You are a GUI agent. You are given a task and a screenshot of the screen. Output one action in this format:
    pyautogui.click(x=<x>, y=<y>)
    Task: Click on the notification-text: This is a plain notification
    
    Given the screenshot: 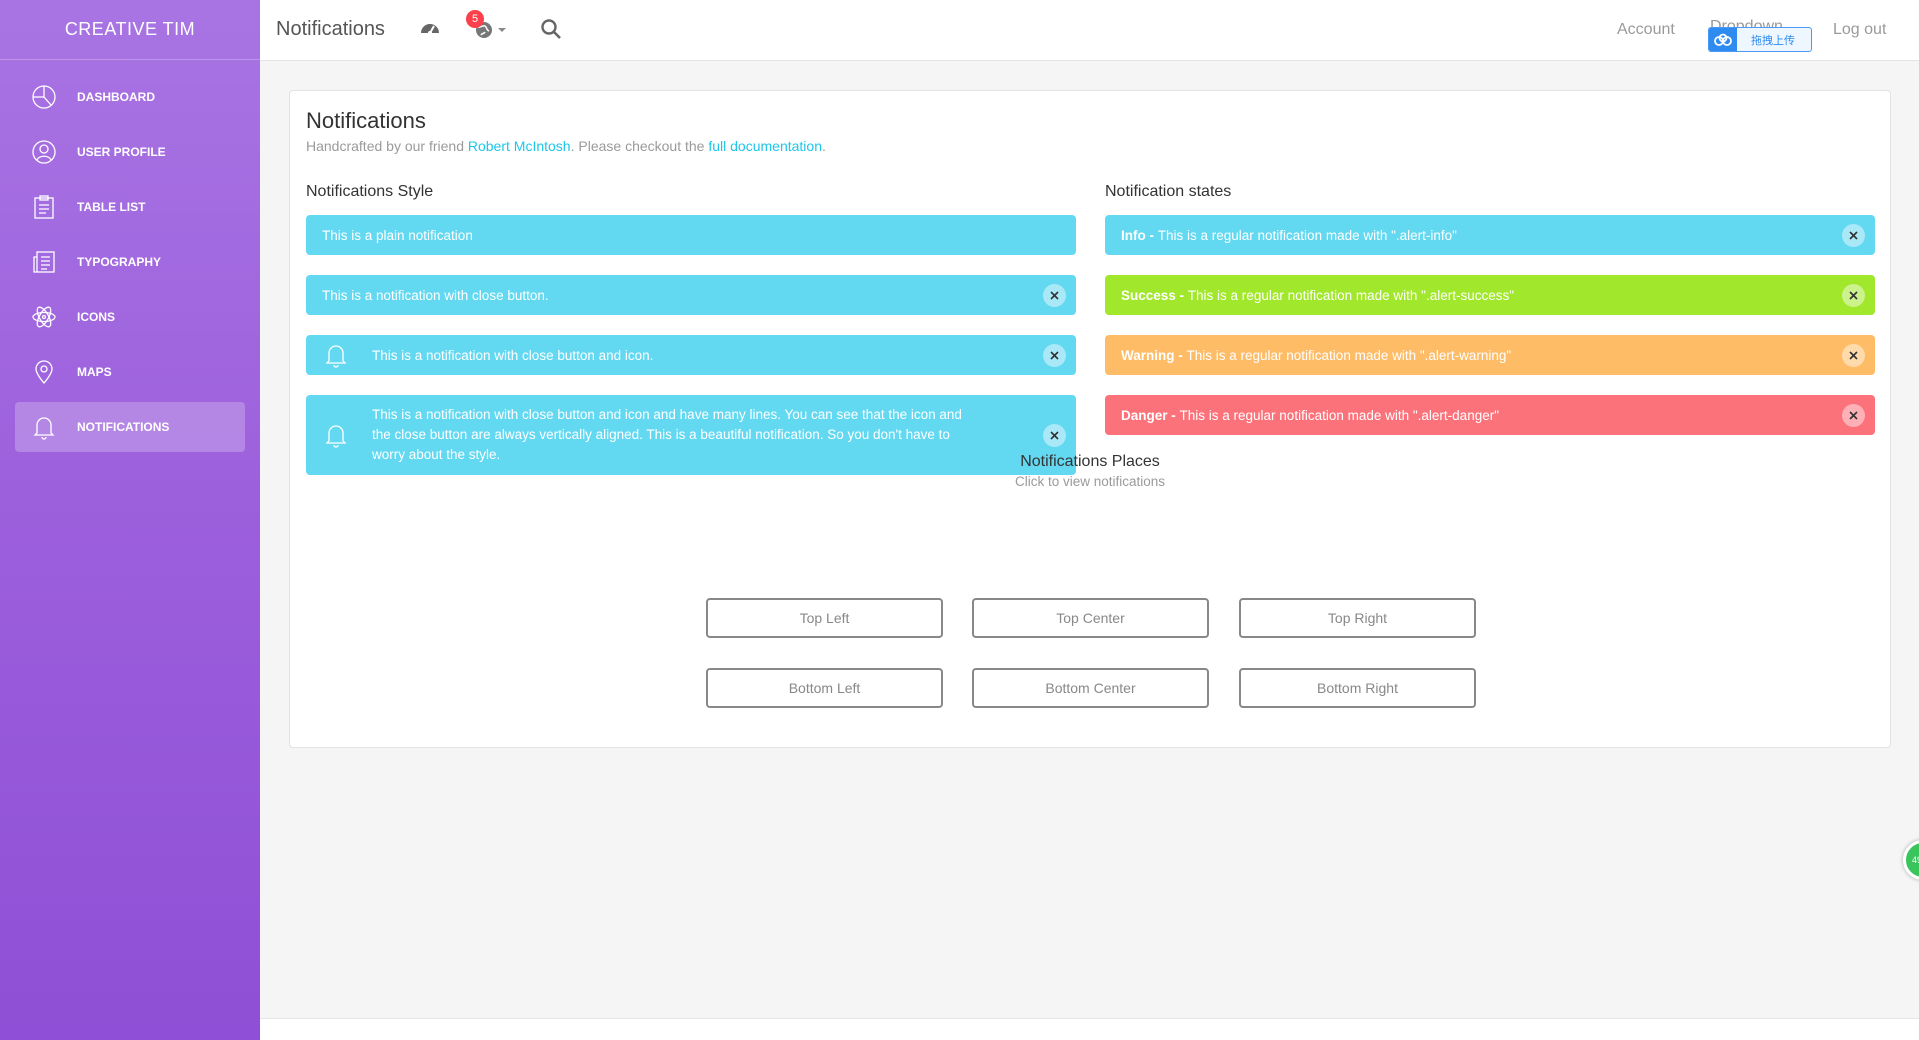 What is the action you would take?
    pyautogui.click(x=397, y=235)
    